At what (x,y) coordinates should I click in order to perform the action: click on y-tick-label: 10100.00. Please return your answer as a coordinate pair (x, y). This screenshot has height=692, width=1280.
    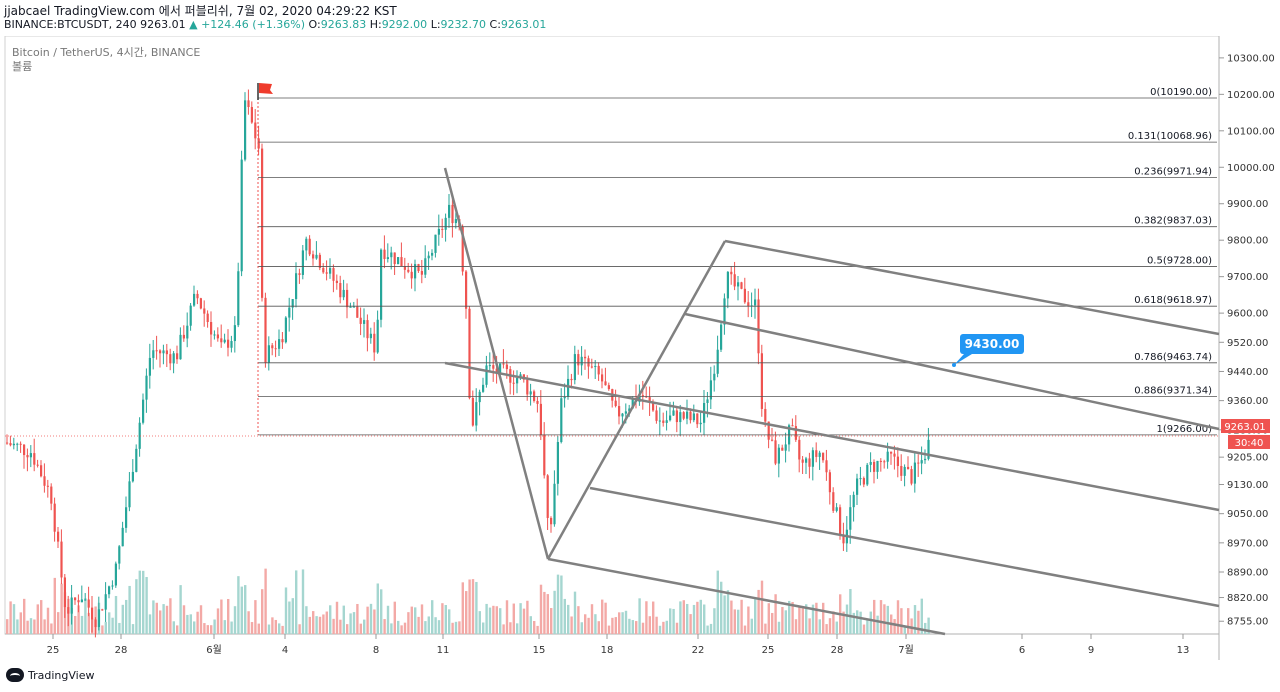
    Looking at the image, I should click on (1251, 131).